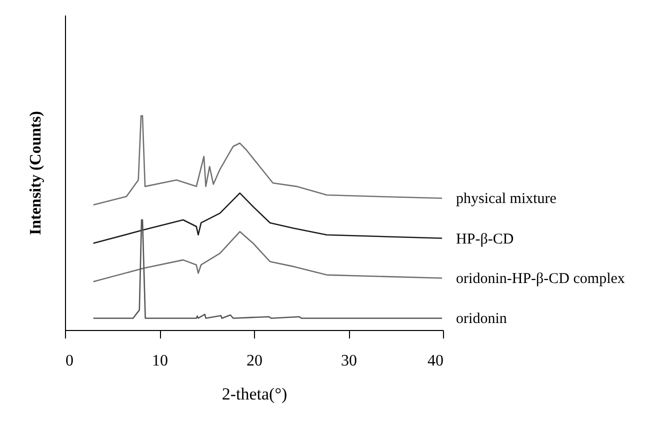 The height and width of the screenshot is (426, 656). What do you see at coordinates (254, 361) in the screenshot?
I see `x-tick-label: 20` at bounding box center [254, 361].